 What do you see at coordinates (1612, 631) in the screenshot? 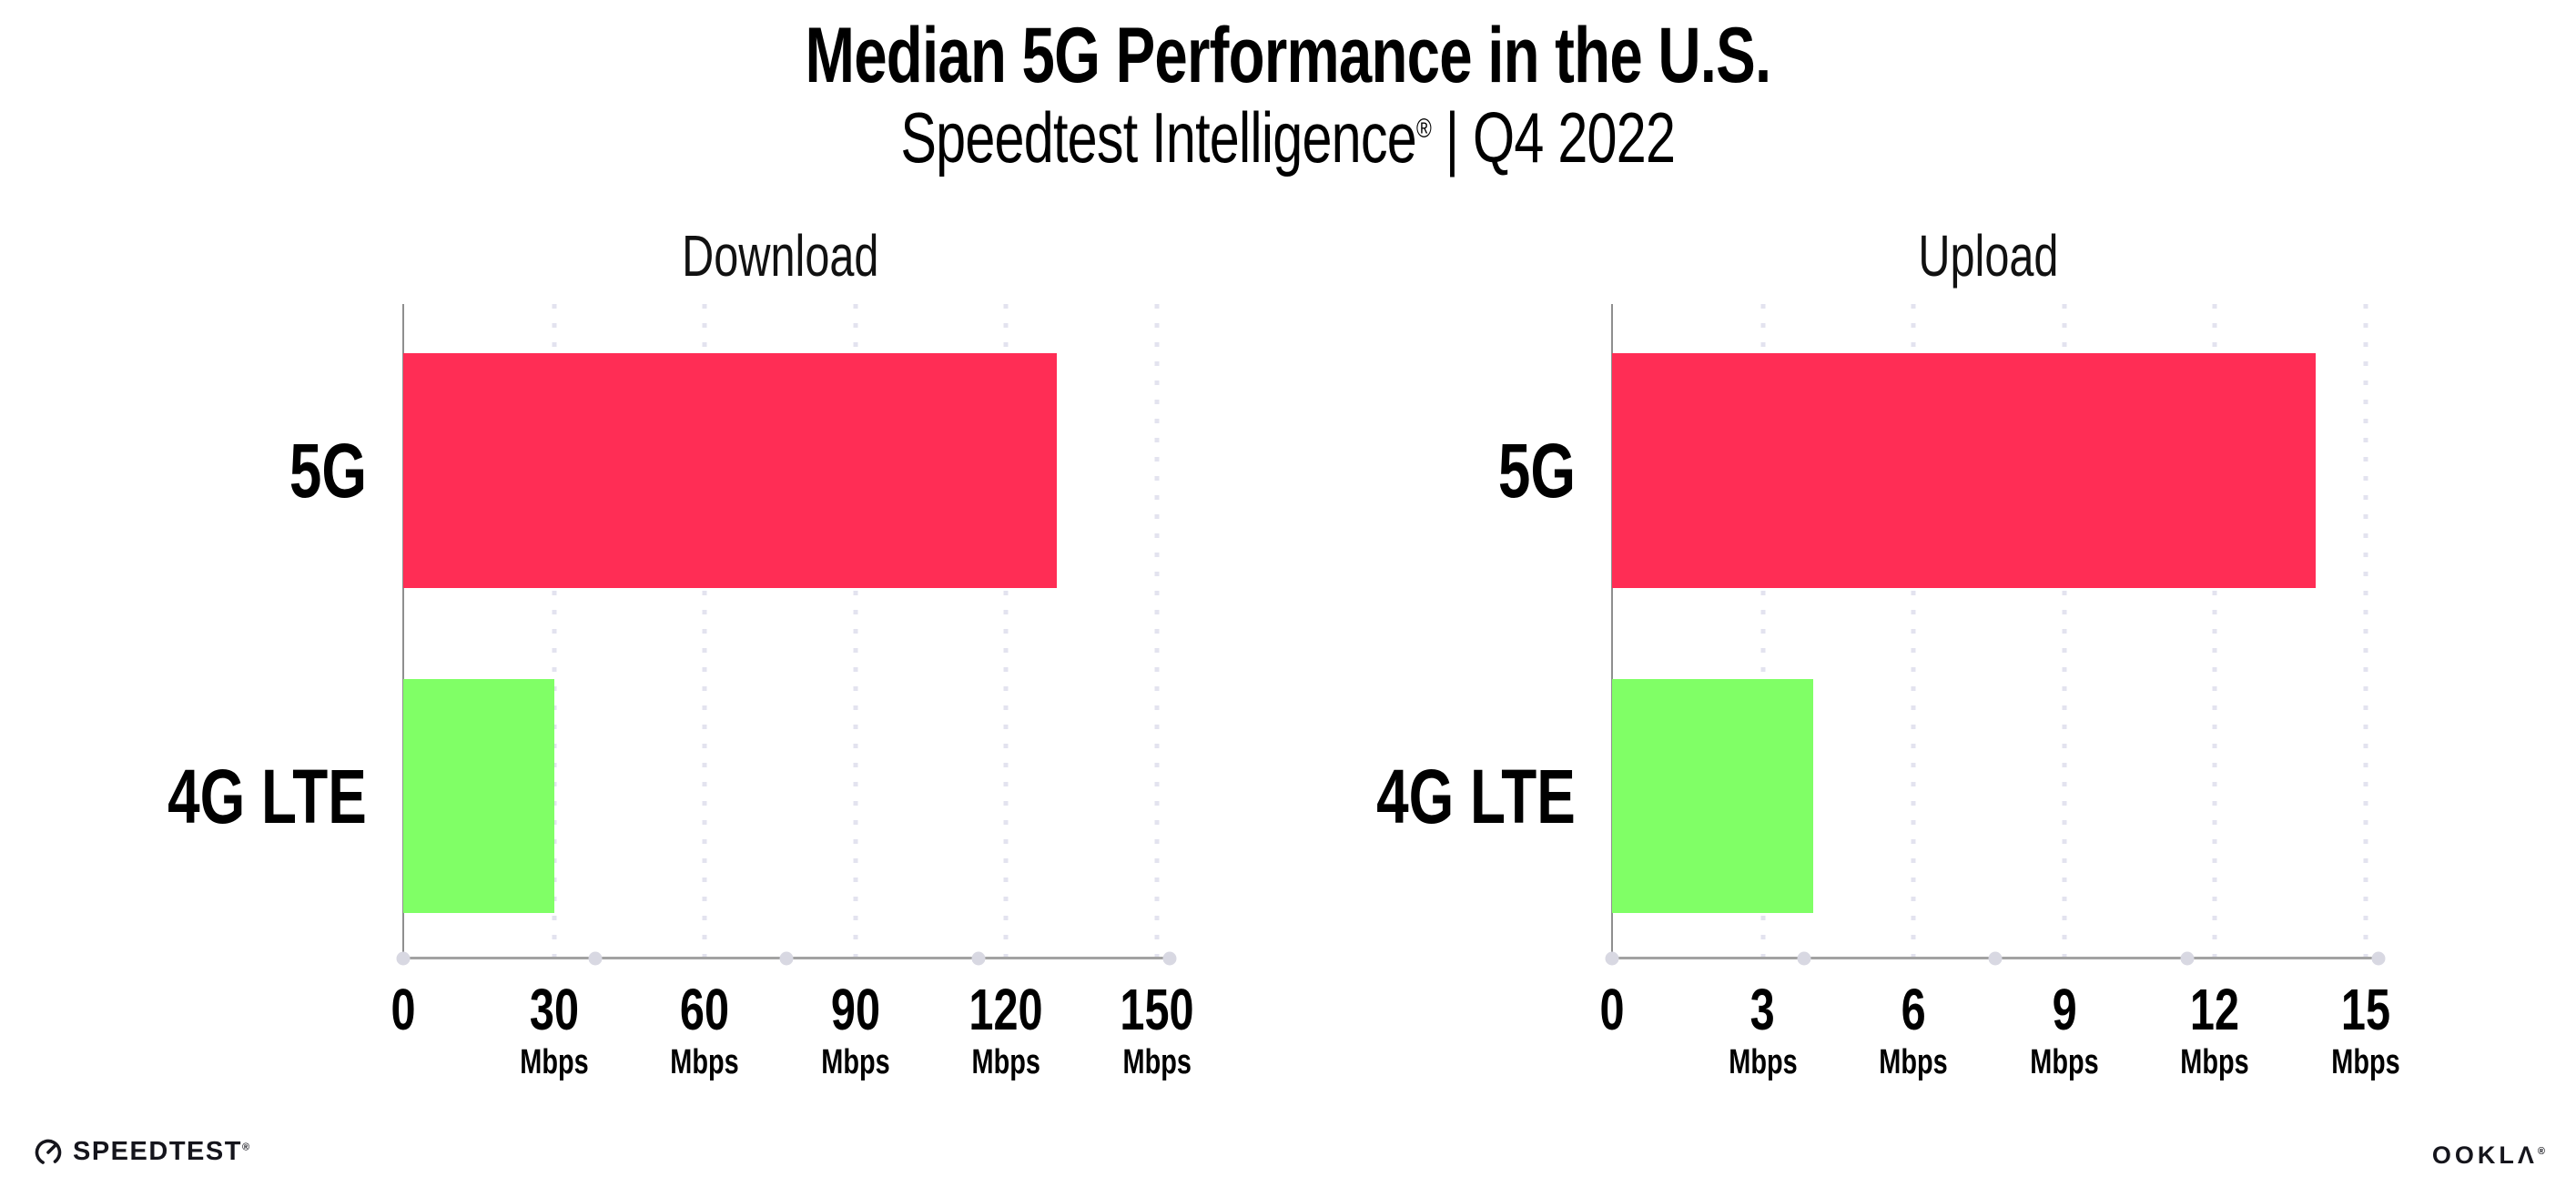
I see `y-axis-line-upload` at bounding box center [1612, 631].